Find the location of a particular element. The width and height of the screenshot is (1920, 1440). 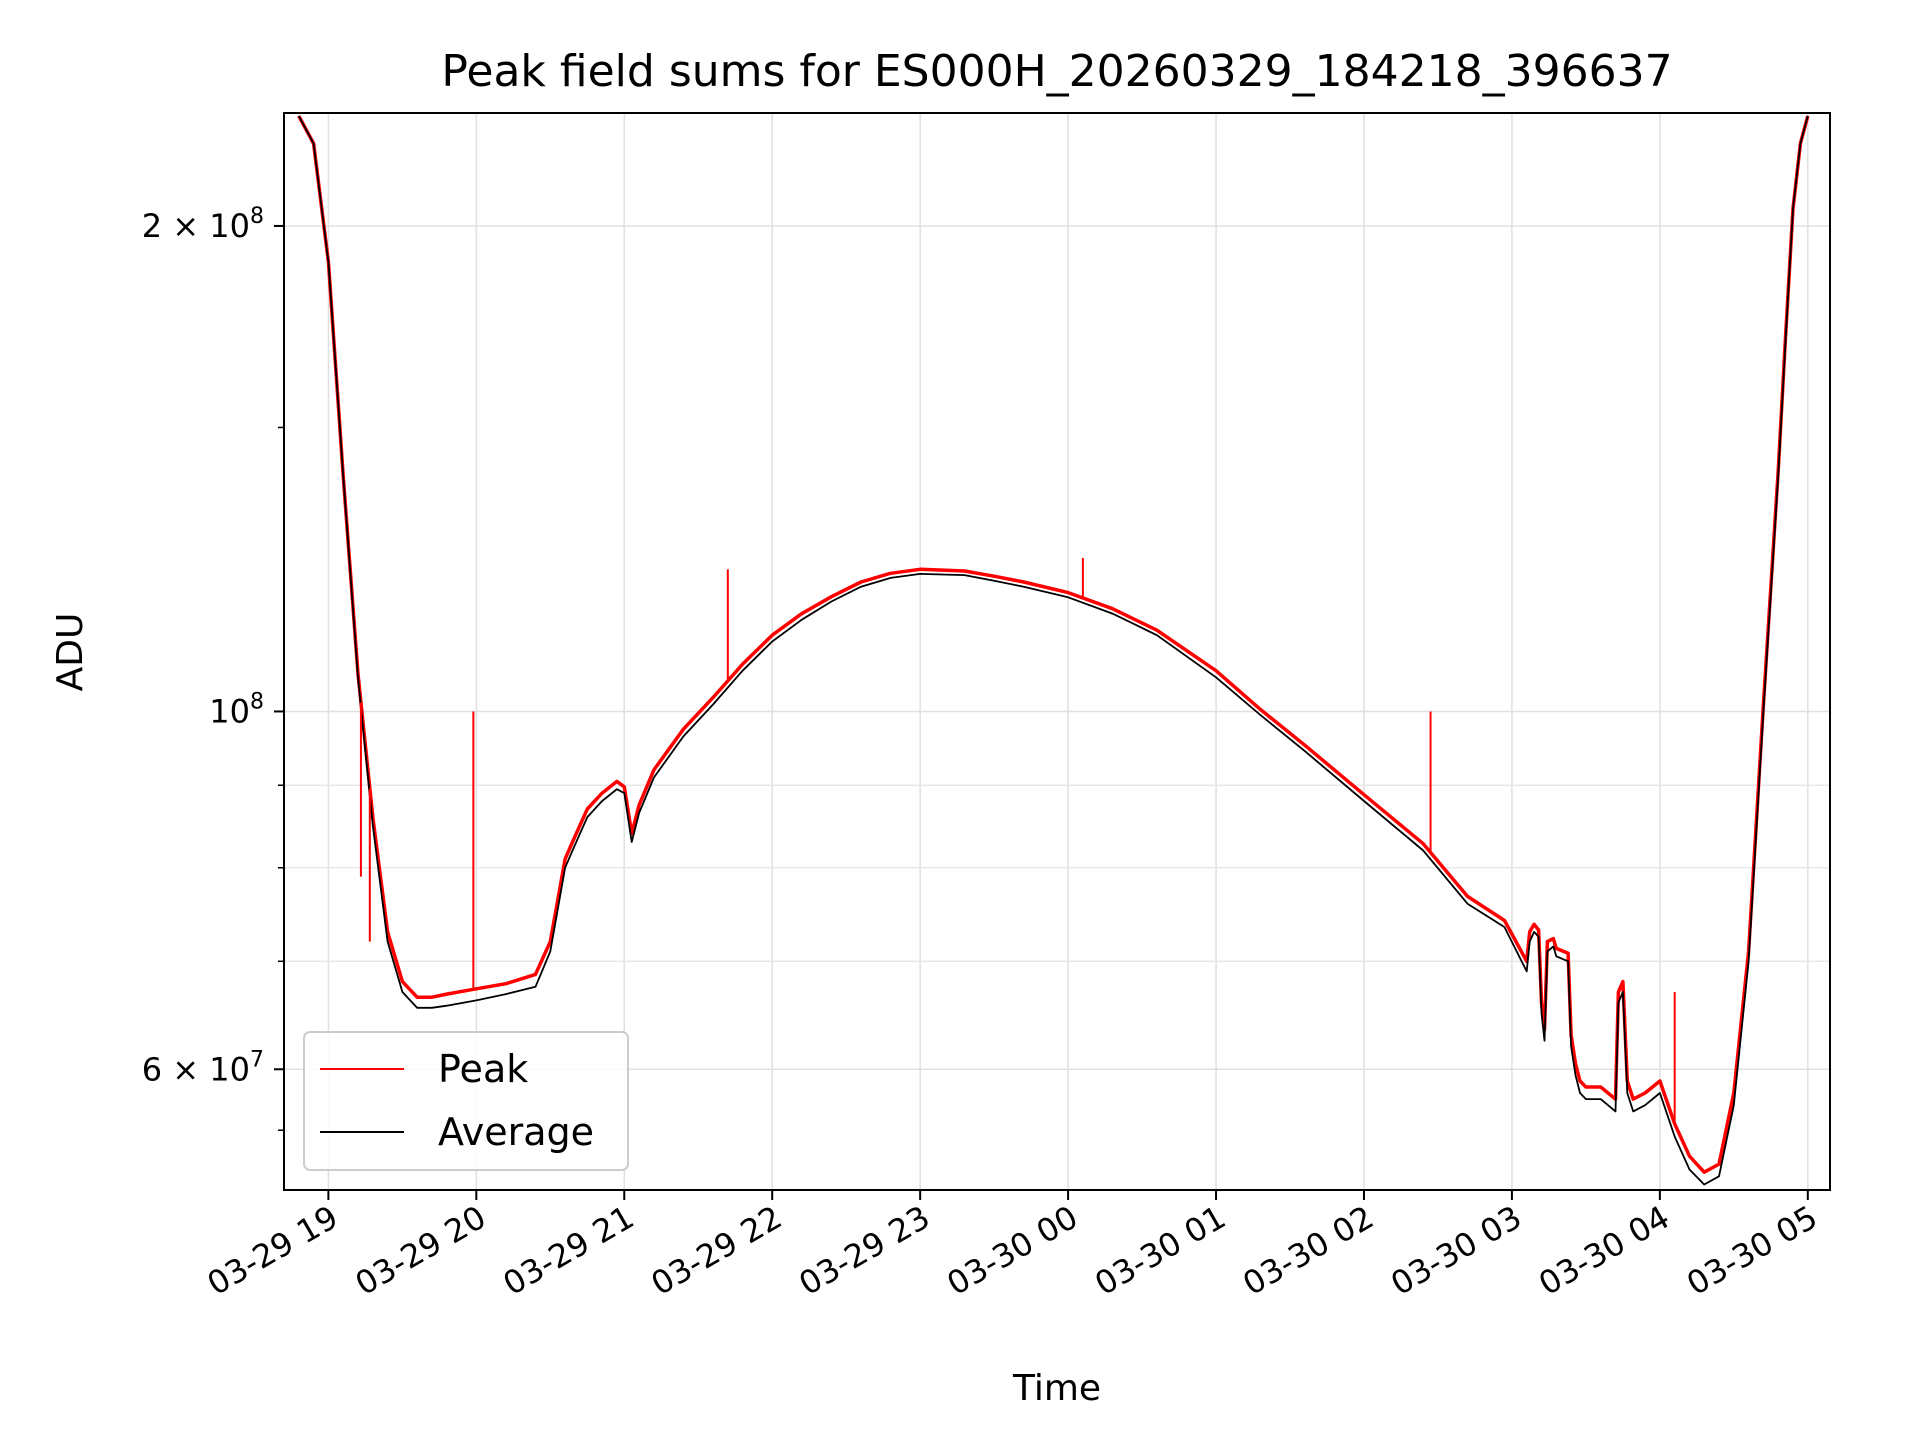

legend: Peak Average is located at coordinates (466, 1101).